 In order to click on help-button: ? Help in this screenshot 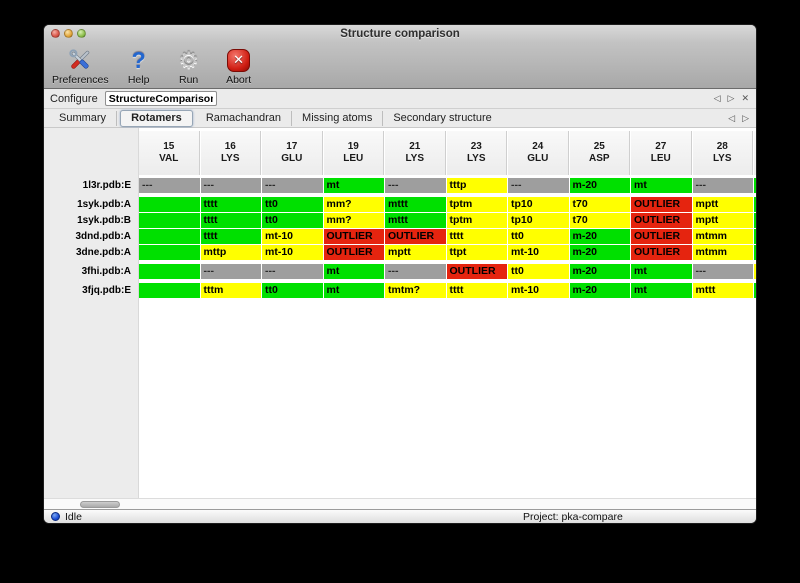, I will do `click(139, 67)`.